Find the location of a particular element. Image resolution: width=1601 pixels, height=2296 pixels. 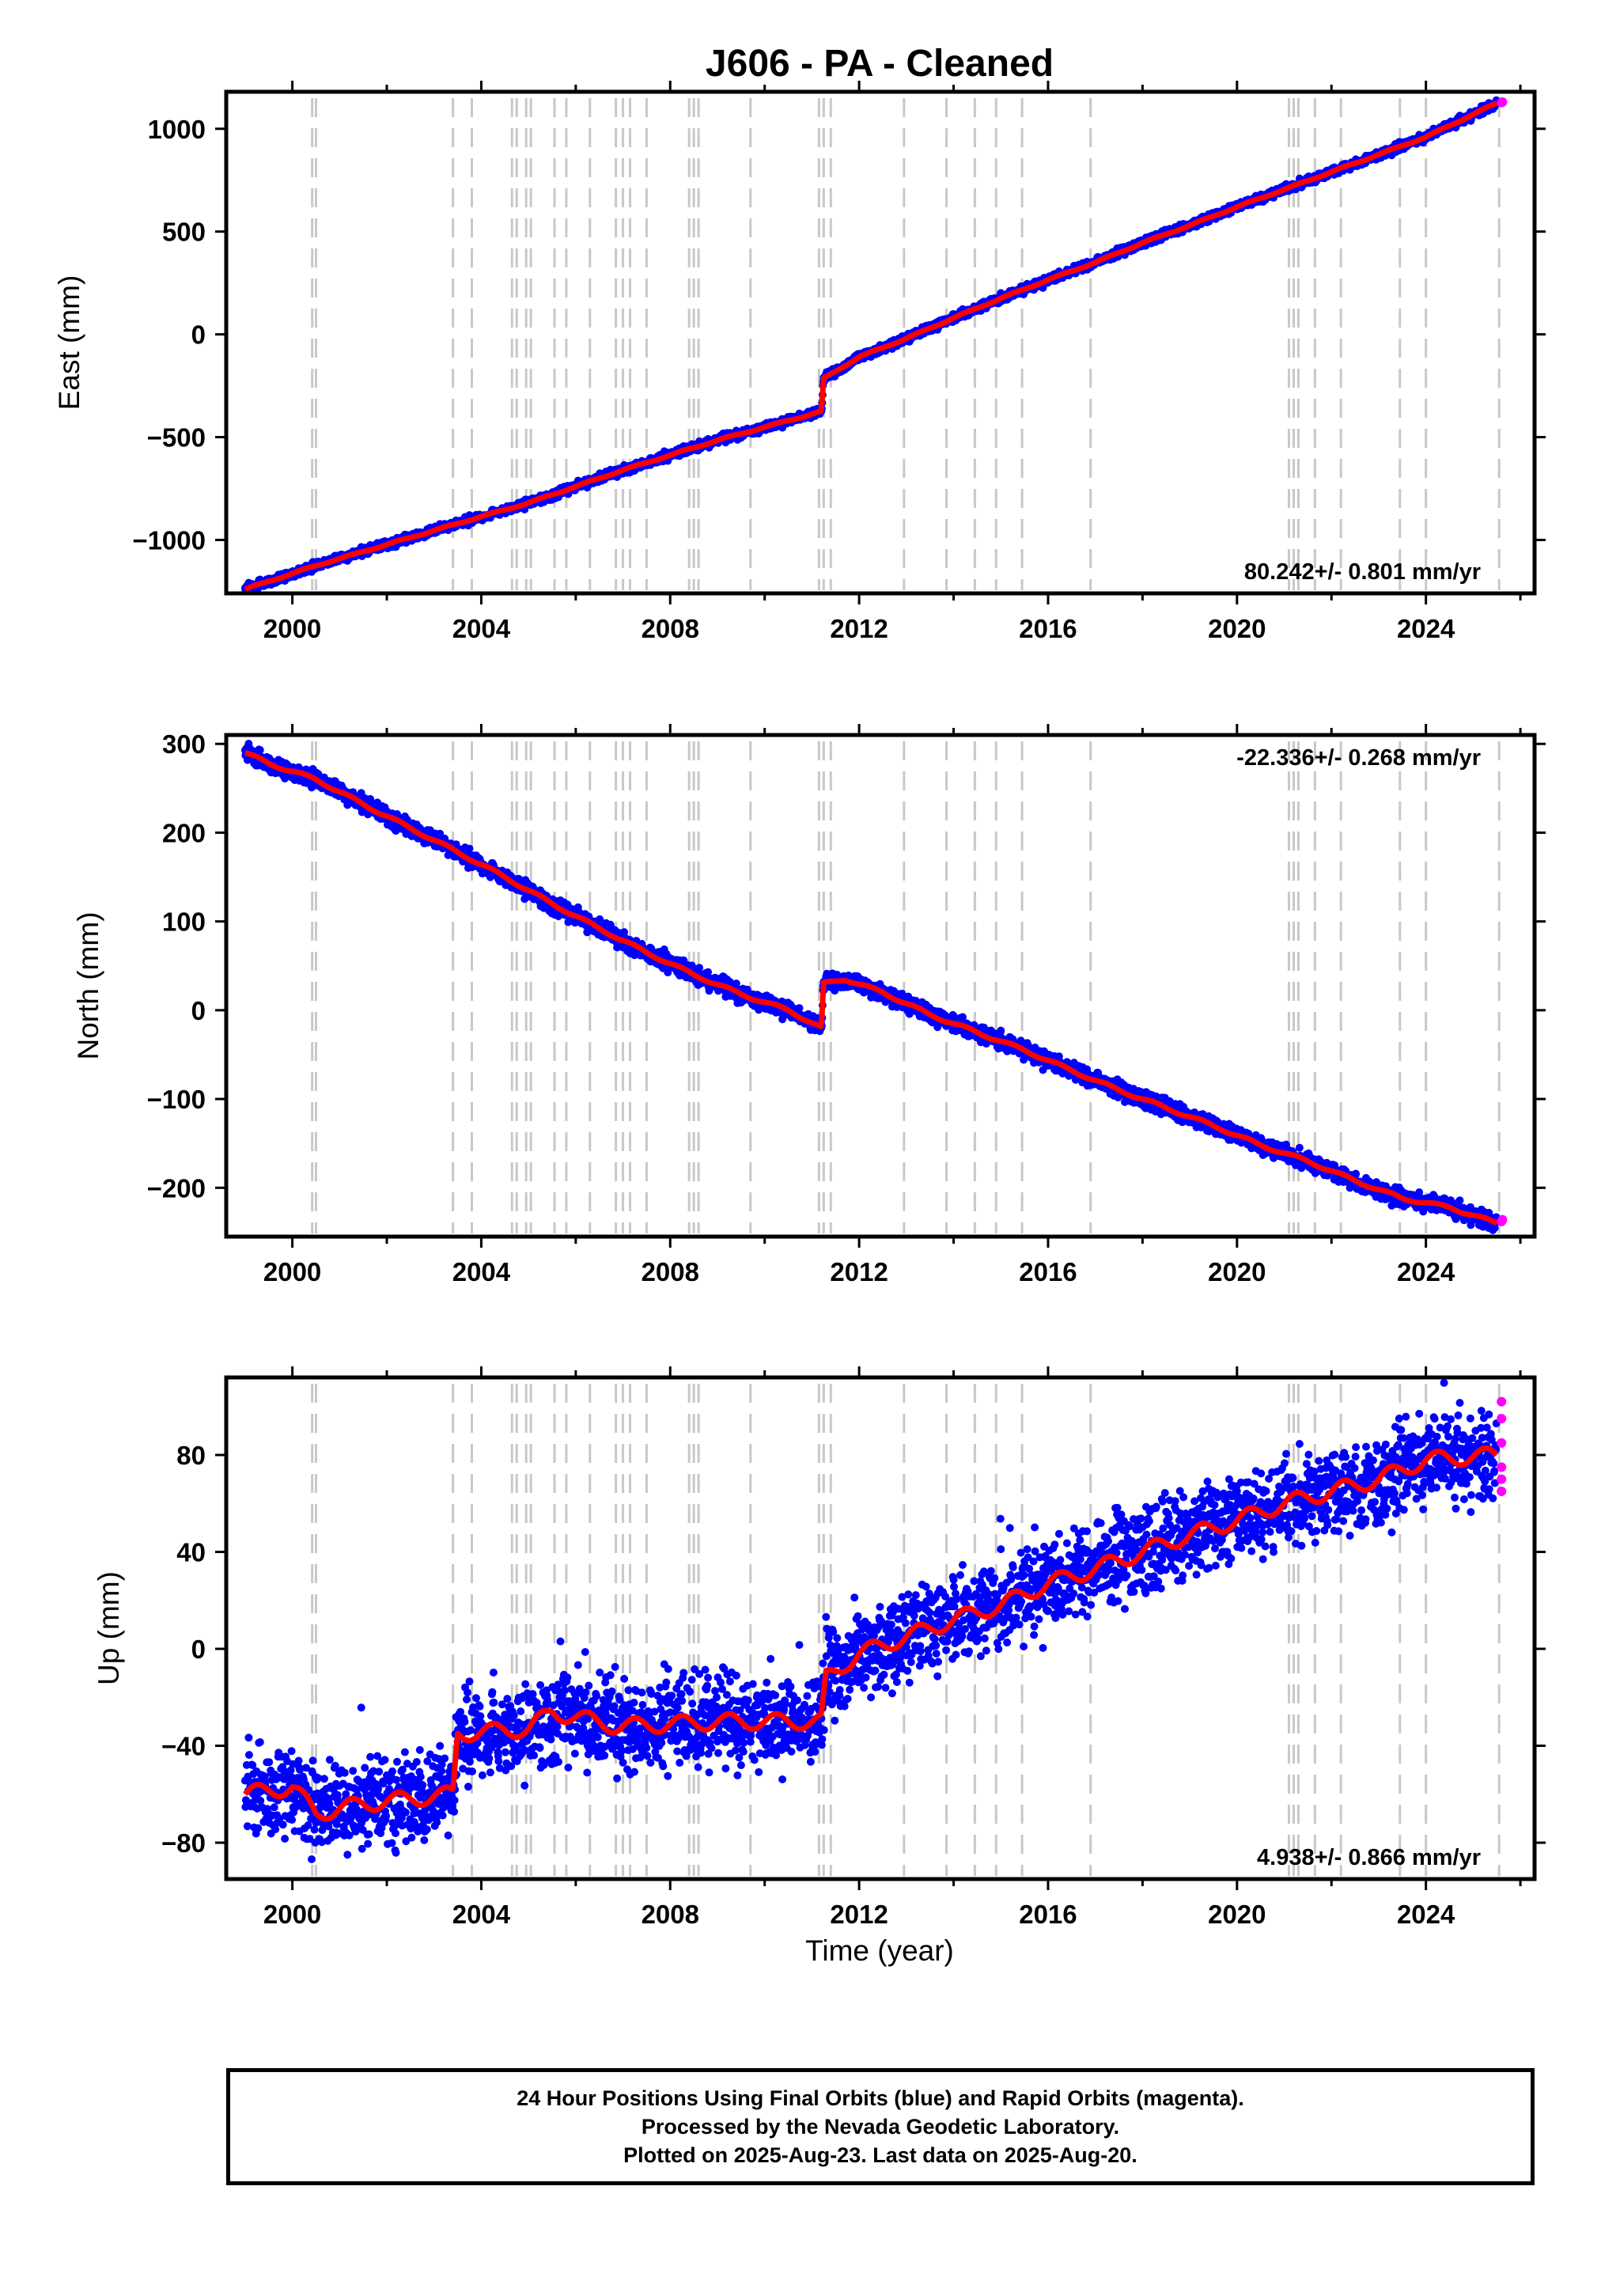

x-tick-label: 2020 is located at coordinates (1237, 629).